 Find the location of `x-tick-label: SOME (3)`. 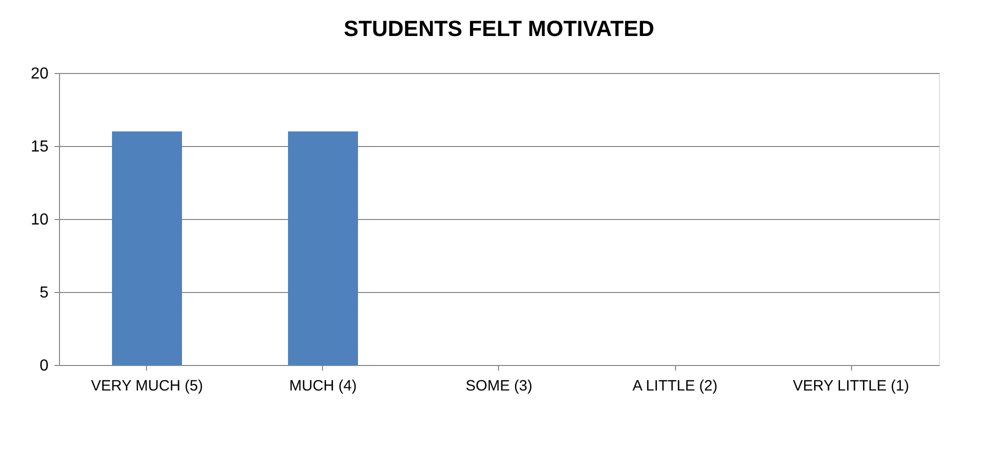

x-tick-label: SOME (3) is located at coordinates (499, 386).